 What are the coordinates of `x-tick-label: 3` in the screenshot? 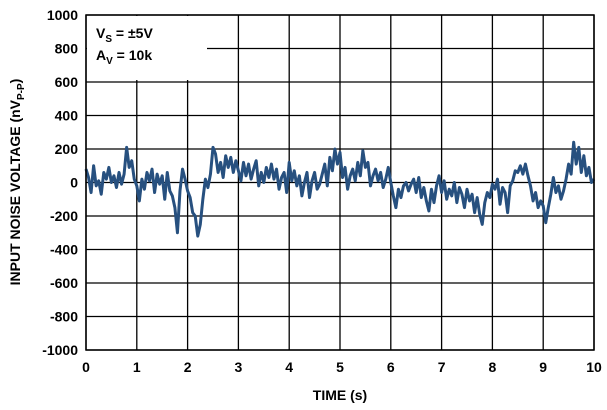 It's located at (239, 367).